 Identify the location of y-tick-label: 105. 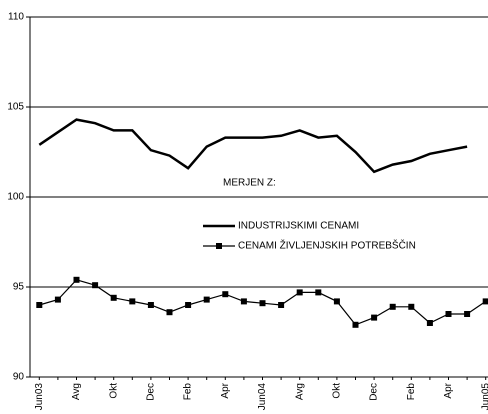
(15, 107).